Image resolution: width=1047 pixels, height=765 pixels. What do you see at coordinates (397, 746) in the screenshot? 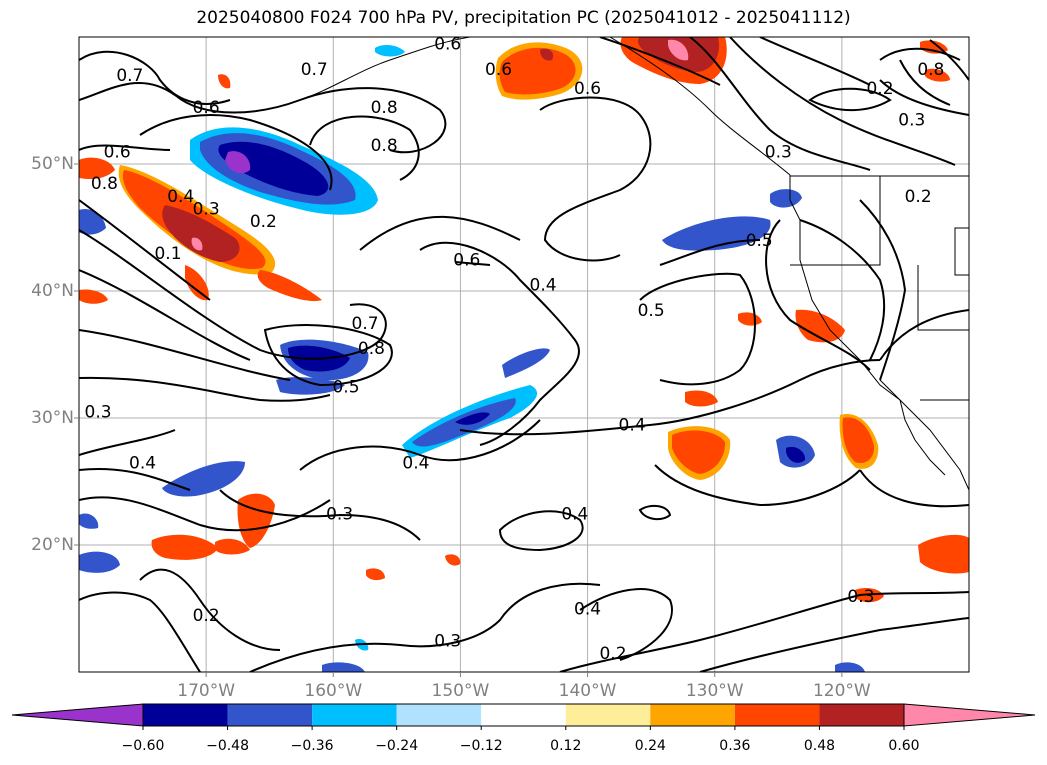
I see `colorbar-tick-label: −0.24` at bounding box center [397, 746].